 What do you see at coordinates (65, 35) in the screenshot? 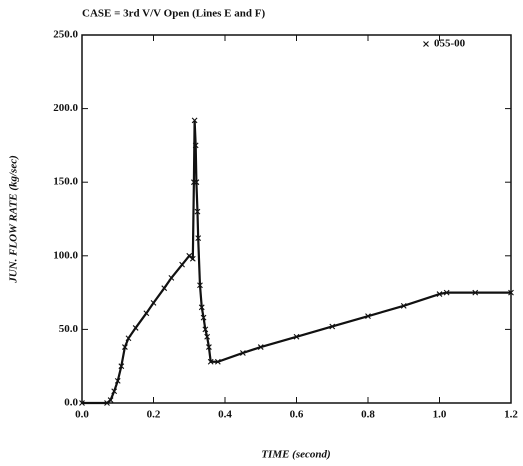
I see `y-tick-label: 250.0` at bounding box center [65, 35].